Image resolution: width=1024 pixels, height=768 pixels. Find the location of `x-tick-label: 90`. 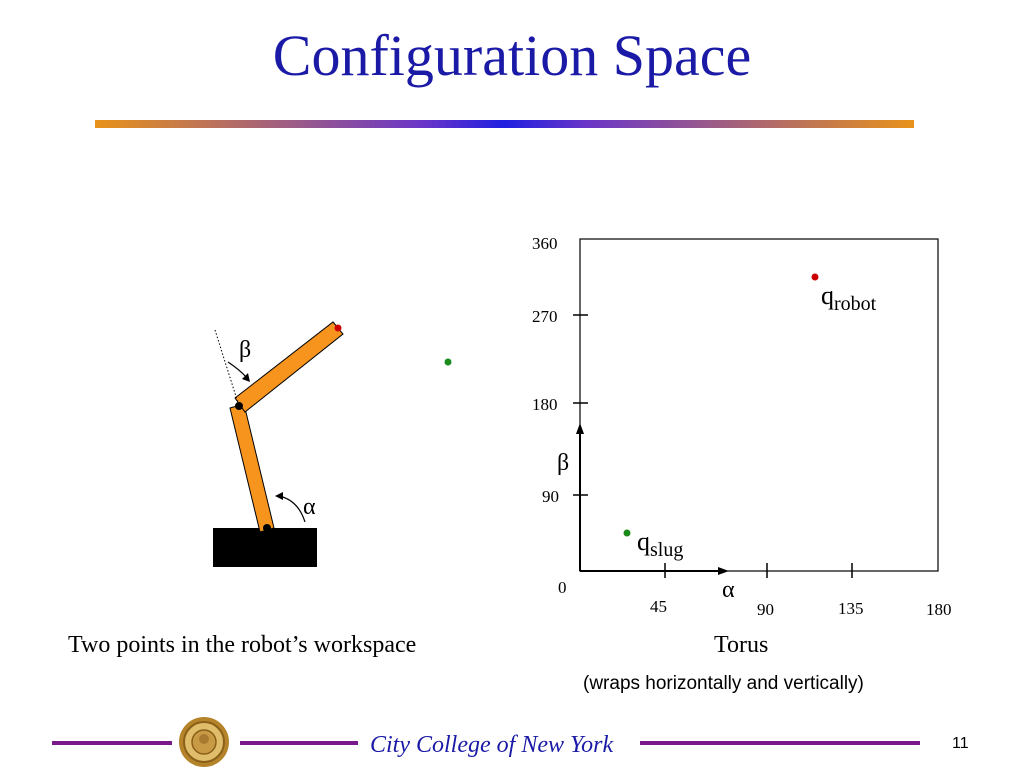

x-tick-label: 90 is located at coordinates (765, 609).